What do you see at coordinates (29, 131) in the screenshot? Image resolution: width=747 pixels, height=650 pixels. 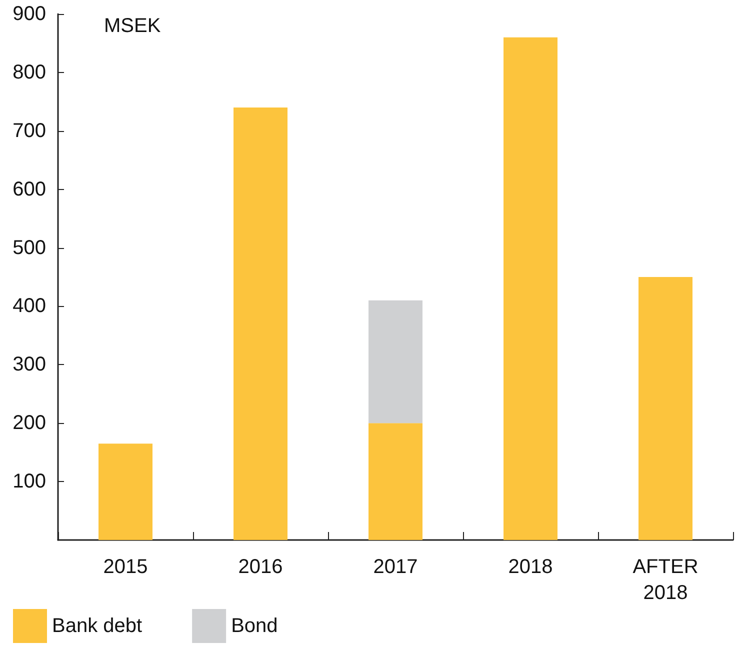 I see `y-tick-label: 700` at bounding box center [29, 131].